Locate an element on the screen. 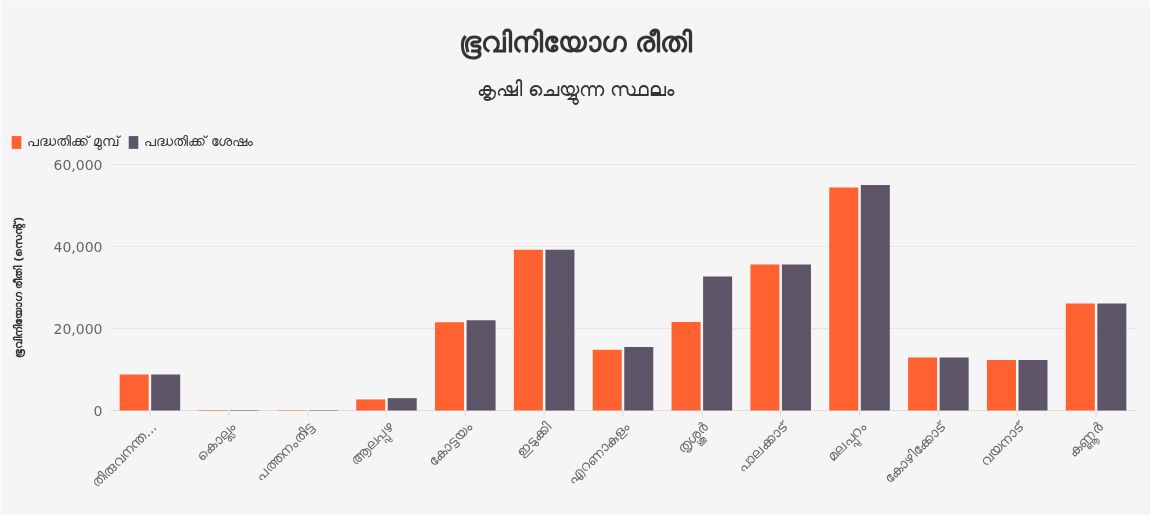 The height and width of the screenshot is (525, 1158). y-axis-title: ഭൂവിനിയോഗ രീതി (സെന്റ്) is located at coordinates (19, 287).